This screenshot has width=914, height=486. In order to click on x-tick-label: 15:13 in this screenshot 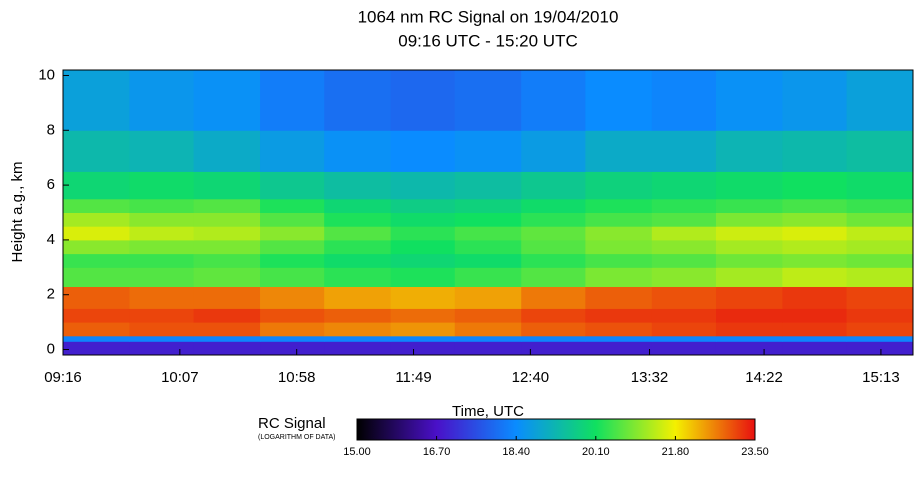, I will do `click(881, 377)`.